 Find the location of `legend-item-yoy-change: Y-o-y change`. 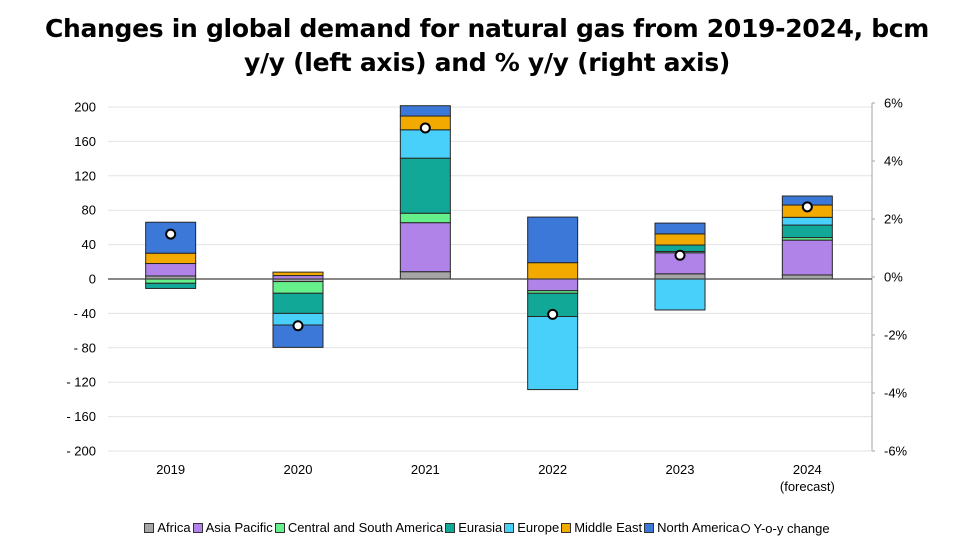

legend-item-yoy-change: Y-o-y change is located at coordinates (785, 528).